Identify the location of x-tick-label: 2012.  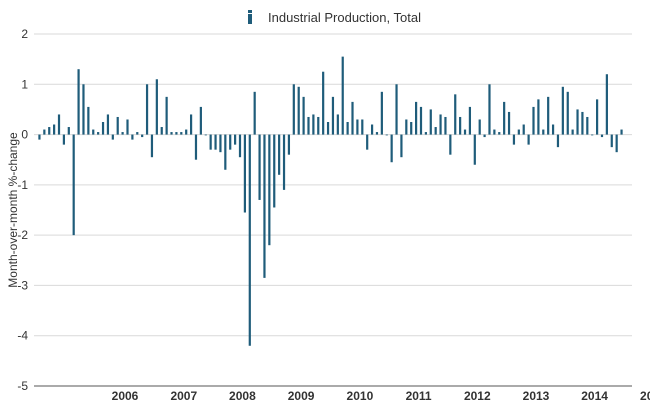
(477, 396).